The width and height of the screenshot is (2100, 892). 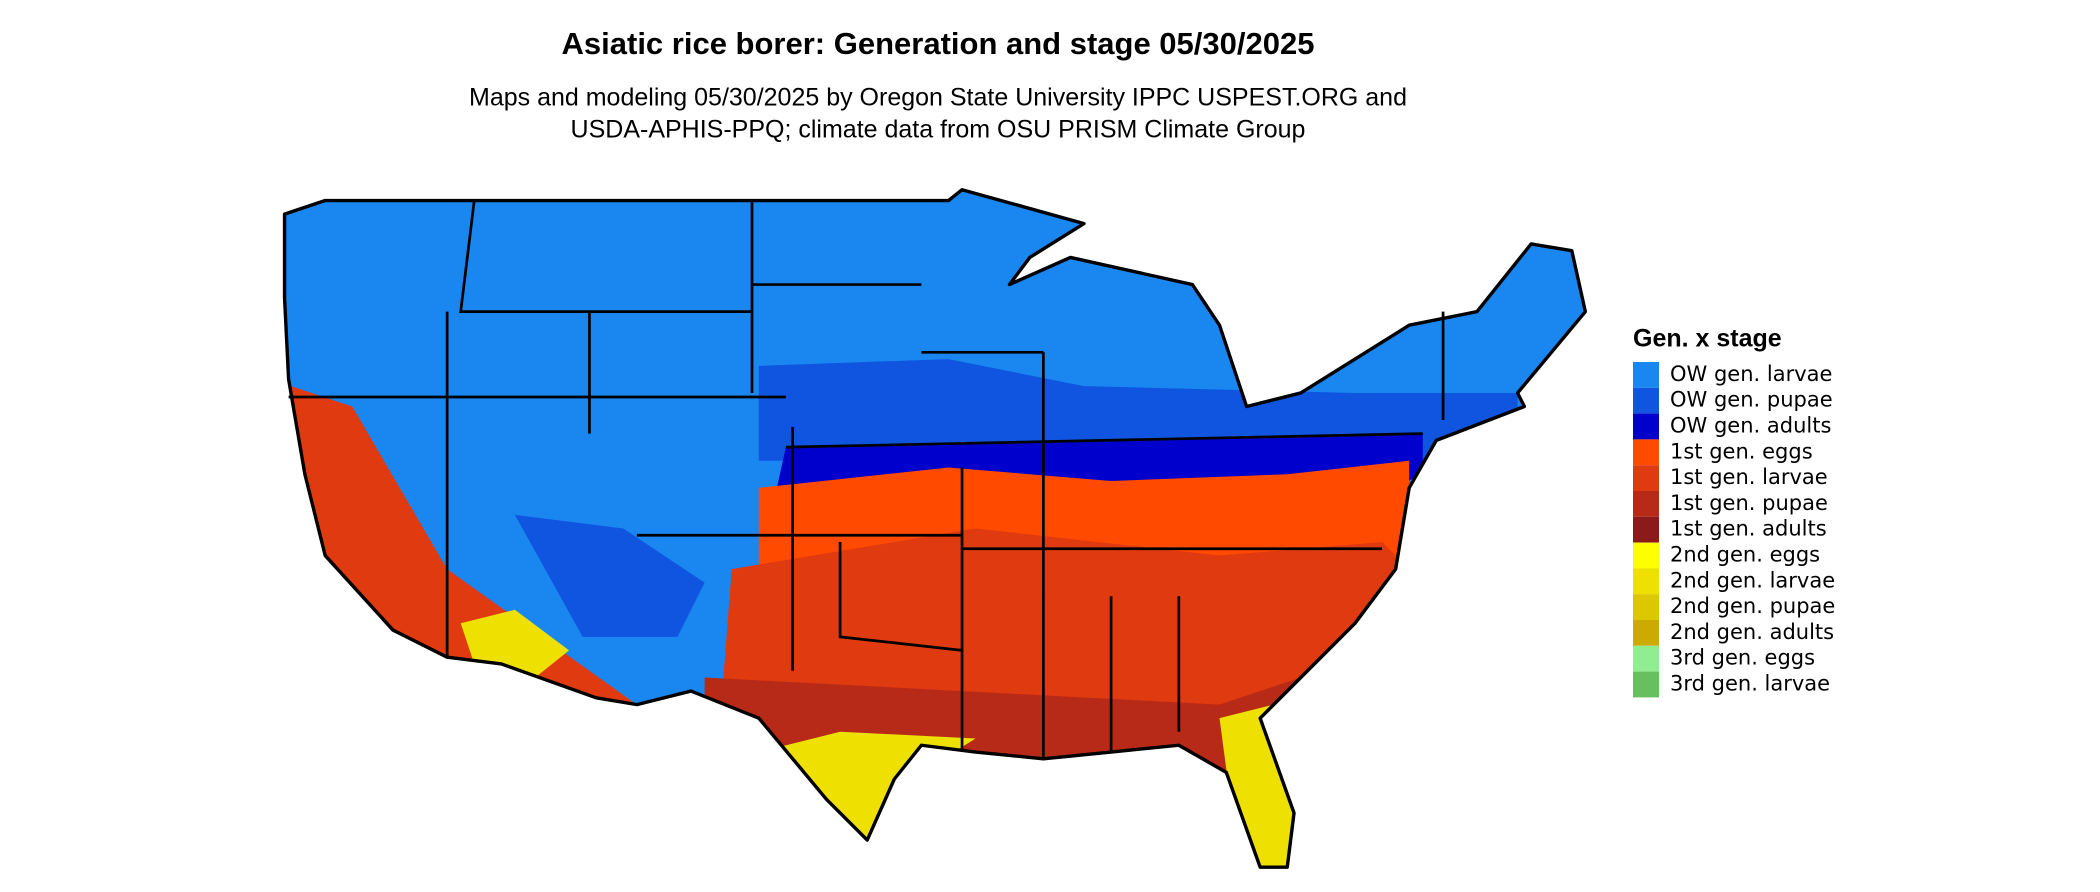 What do you see at coordinates (1750, 426) in the screenshot?
I see `legend-label: OW gen. adults` at bounding box center [1750, 426].